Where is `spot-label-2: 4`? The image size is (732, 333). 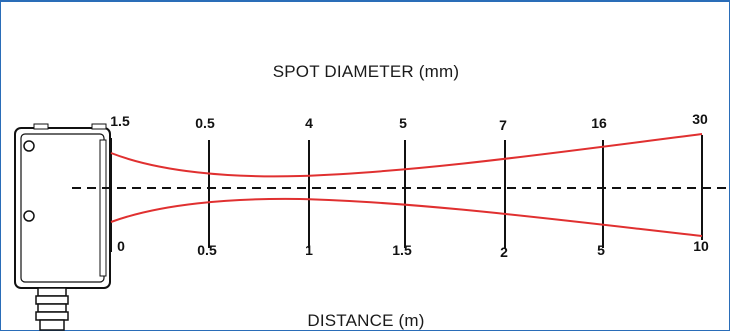
spot-label-2: 4 is located at coordinates (309, 123).